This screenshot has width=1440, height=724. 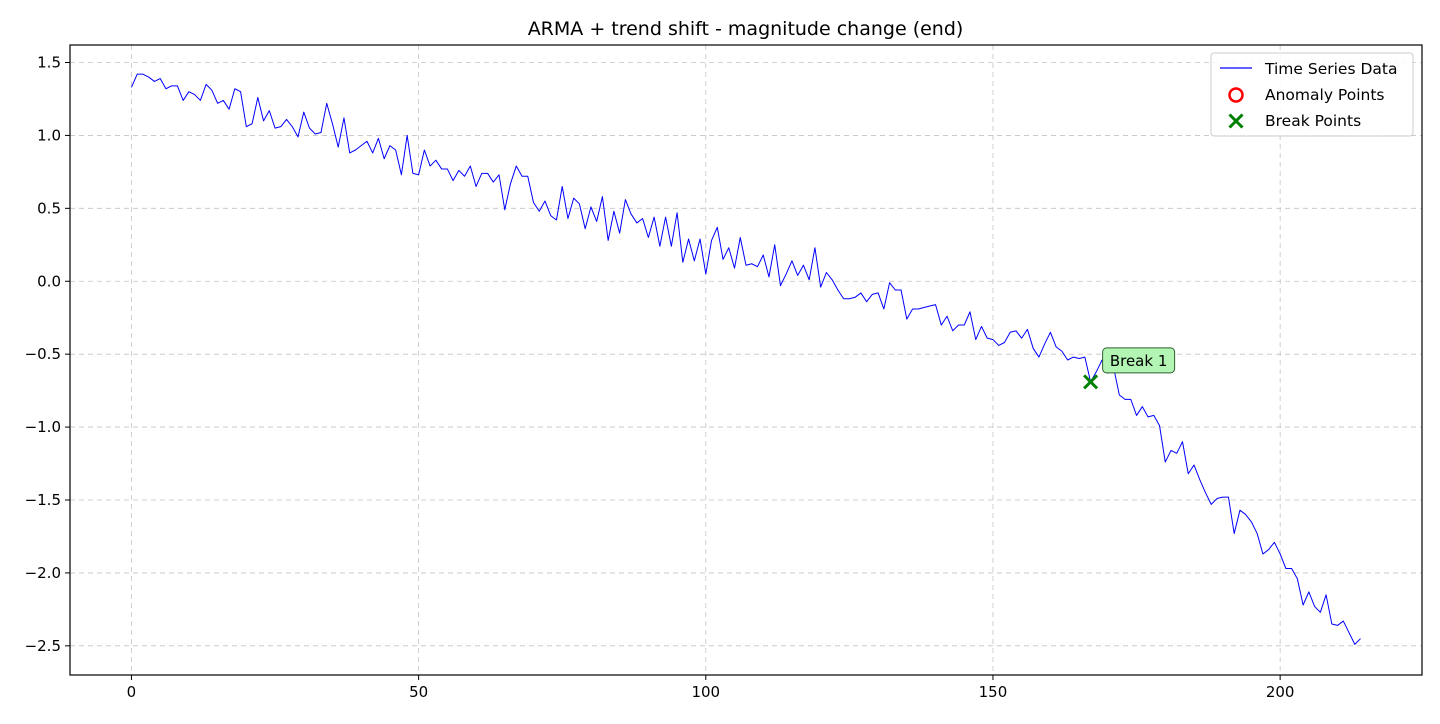 What do you see at coordinates (49, 208) in the screenshot?
I see `y-tick-label: 0.5` at bounding box center [49, 208].